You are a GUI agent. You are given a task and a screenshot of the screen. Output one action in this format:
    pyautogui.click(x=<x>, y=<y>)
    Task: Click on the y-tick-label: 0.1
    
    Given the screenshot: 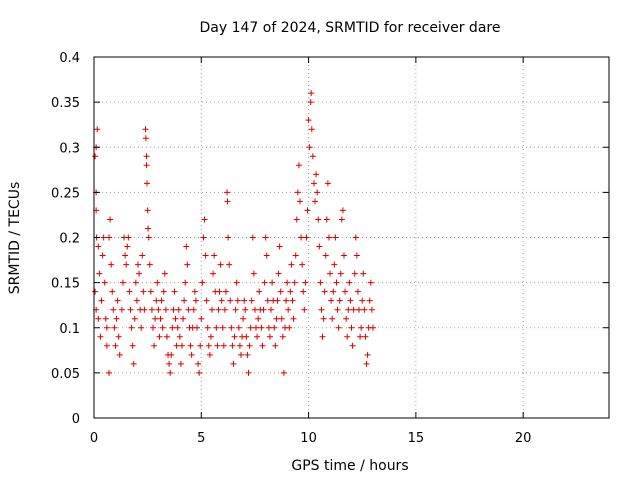 What is the action you would take?
    pyautogui.click(x=69, y=329)
    